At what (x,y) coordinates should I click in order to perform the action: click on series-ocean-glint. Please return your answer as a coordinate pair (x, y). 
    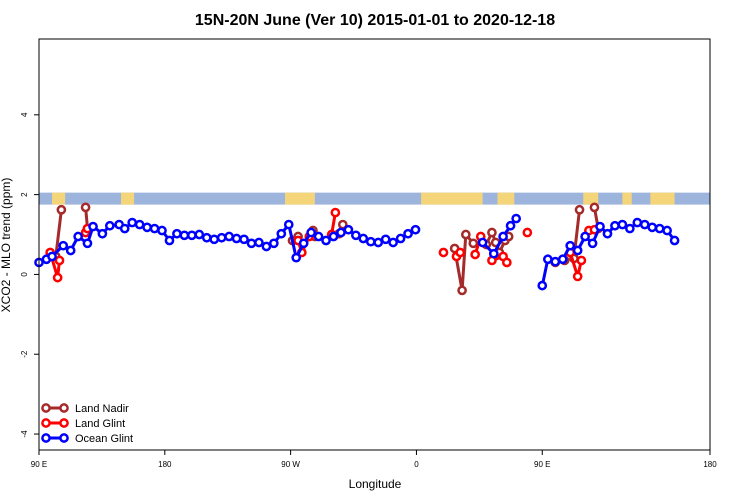
    Looking at the image, I should click on (357, 252).